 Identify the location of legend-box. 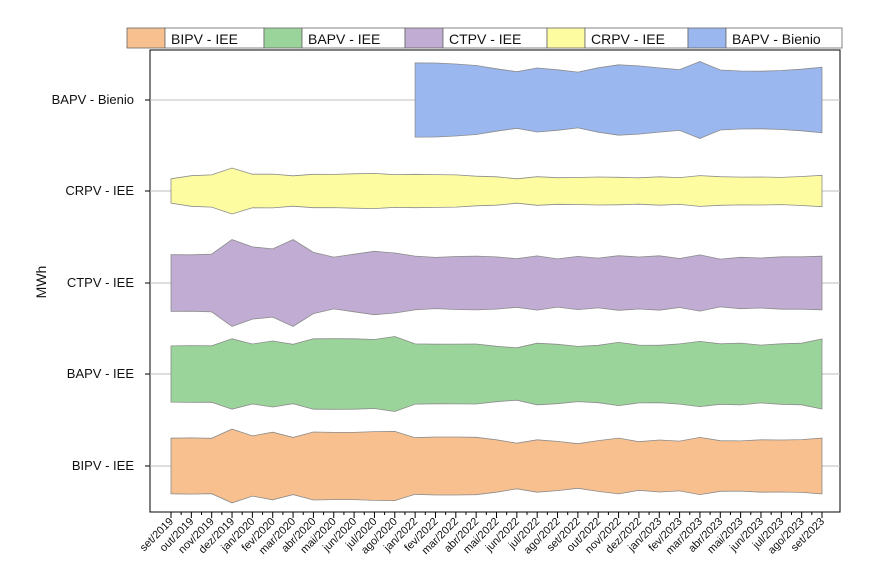
(784, 38).